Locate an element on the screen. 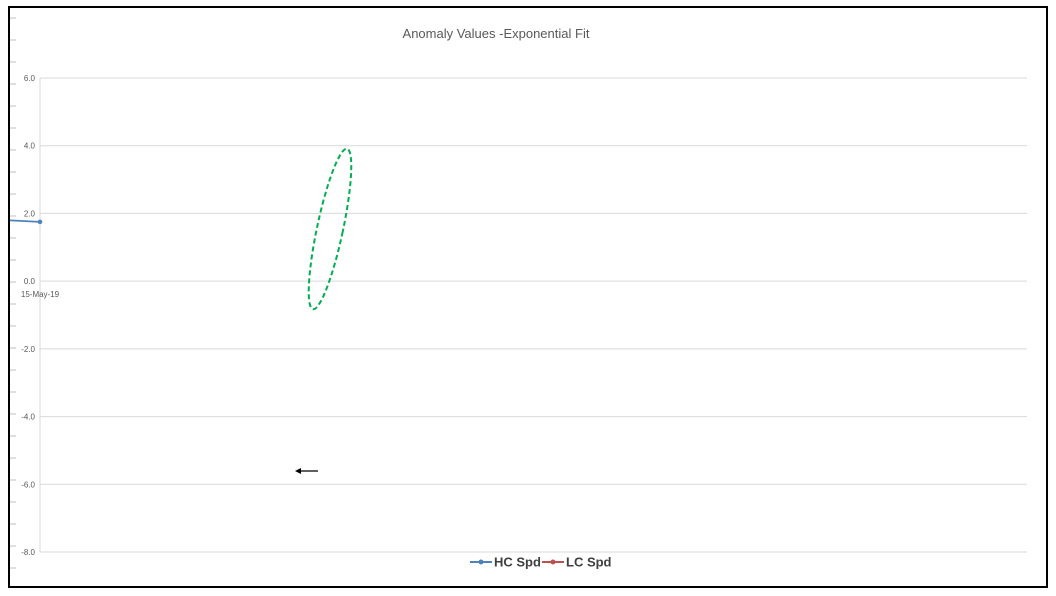 This screenshot has width=1056, height=596. annotation-arrow is located at coordinates (306, 471).